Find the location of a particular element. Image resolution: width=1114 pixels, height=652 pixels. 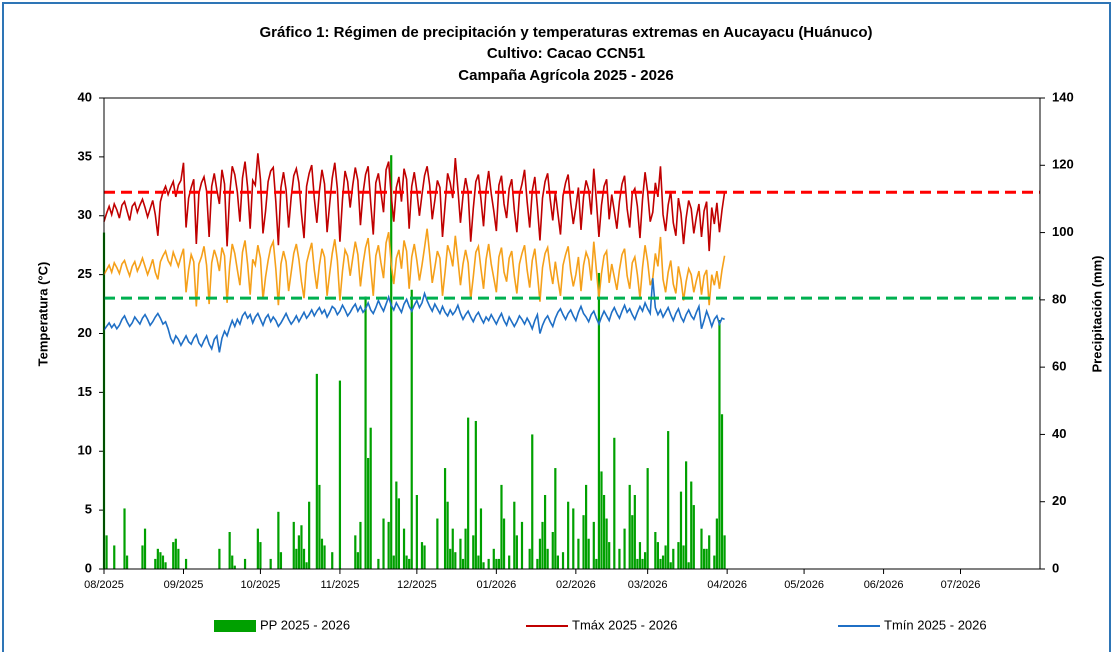

y2-tick-label: 120 is located at coordinates (1063, 164).